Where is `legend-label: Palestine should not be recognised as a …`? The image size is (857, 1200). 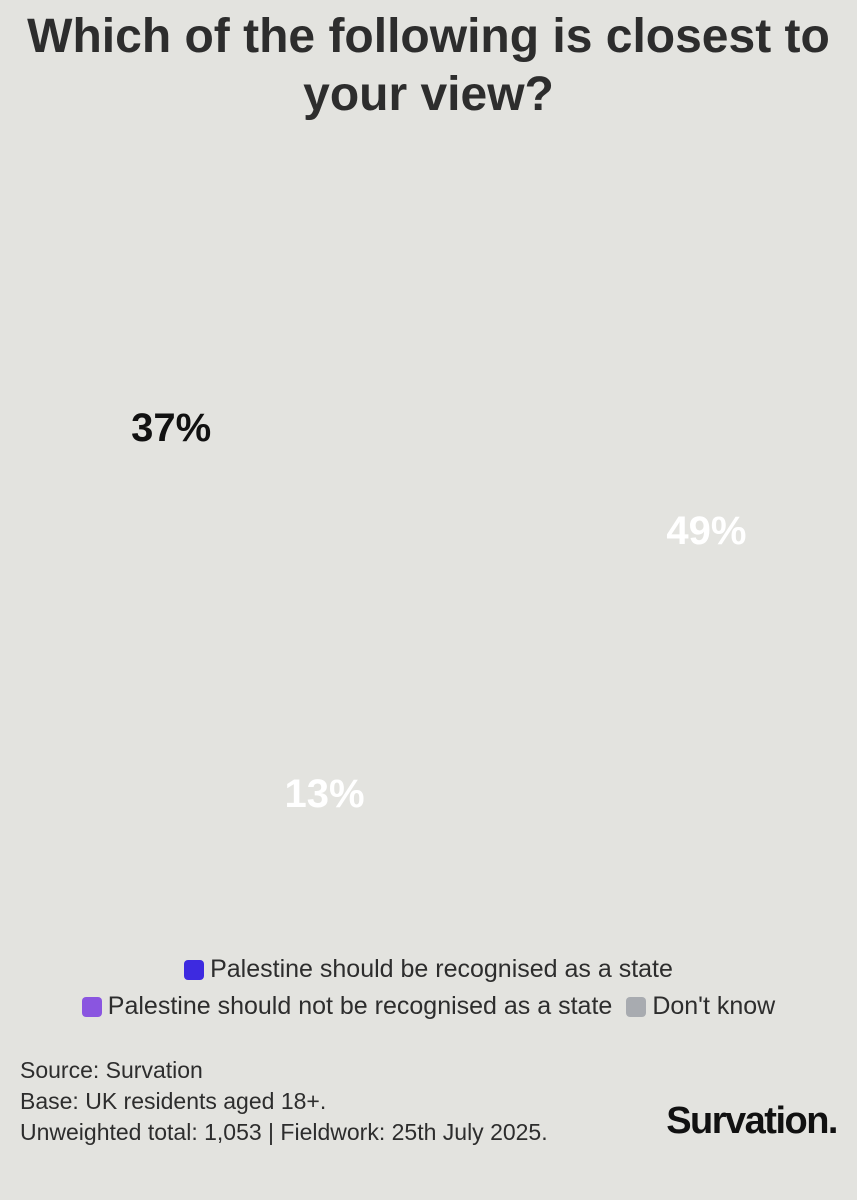 legend-label: Palestine should not be recognised as a … is located at coordinates (360, 1006).